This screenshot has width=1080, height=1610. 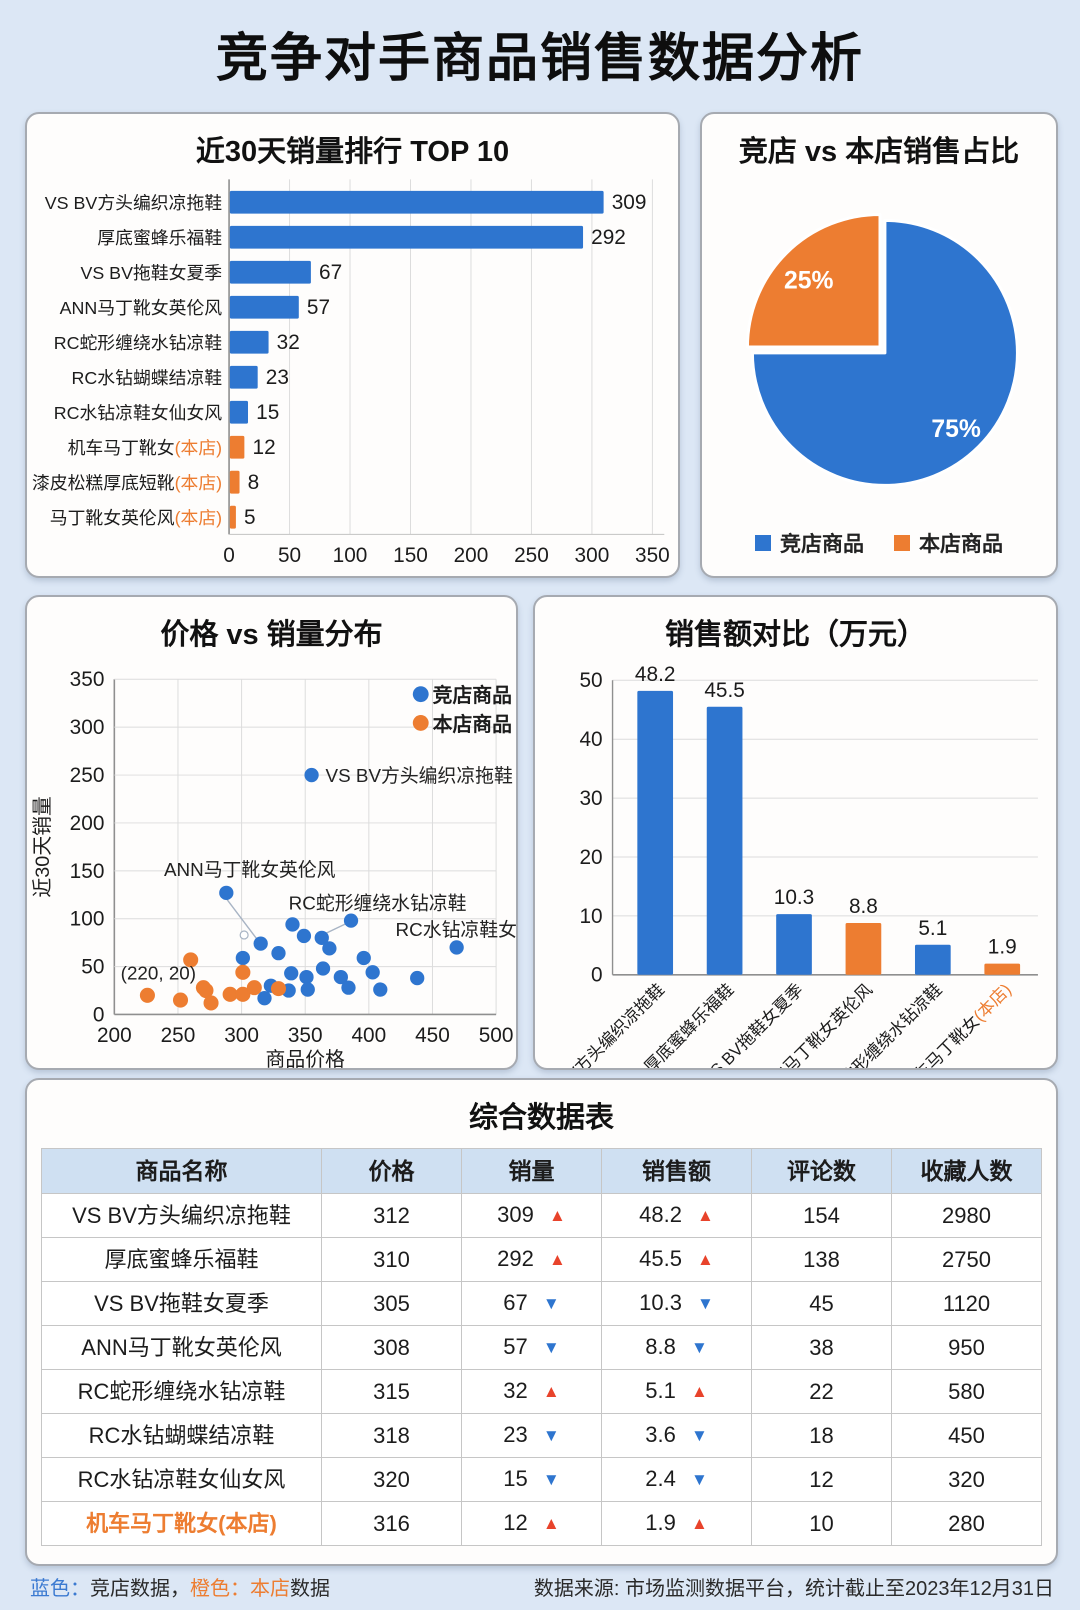 I want to click on favorites-cell: 280, so click(x=966, y=1523).